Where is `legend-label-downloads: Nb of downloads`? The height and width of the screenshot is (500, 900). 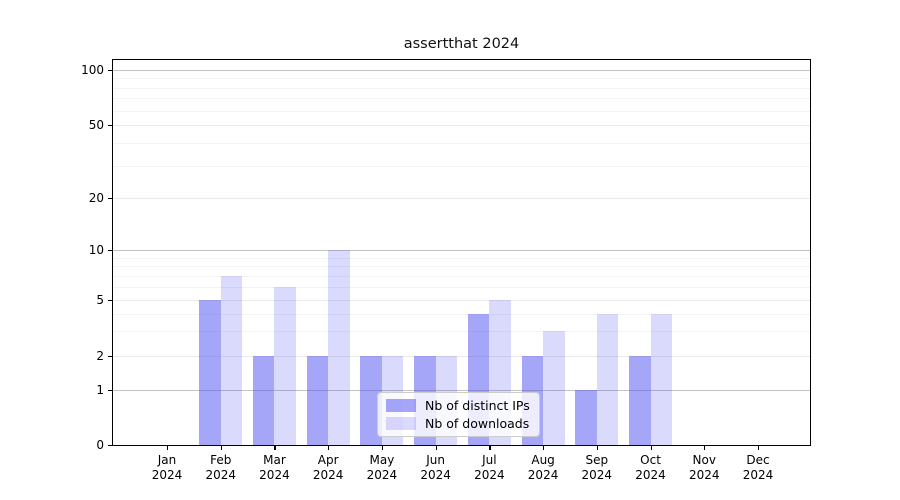 legend-label-downloads: Nb of downloads is located at coordinates (477, 423).